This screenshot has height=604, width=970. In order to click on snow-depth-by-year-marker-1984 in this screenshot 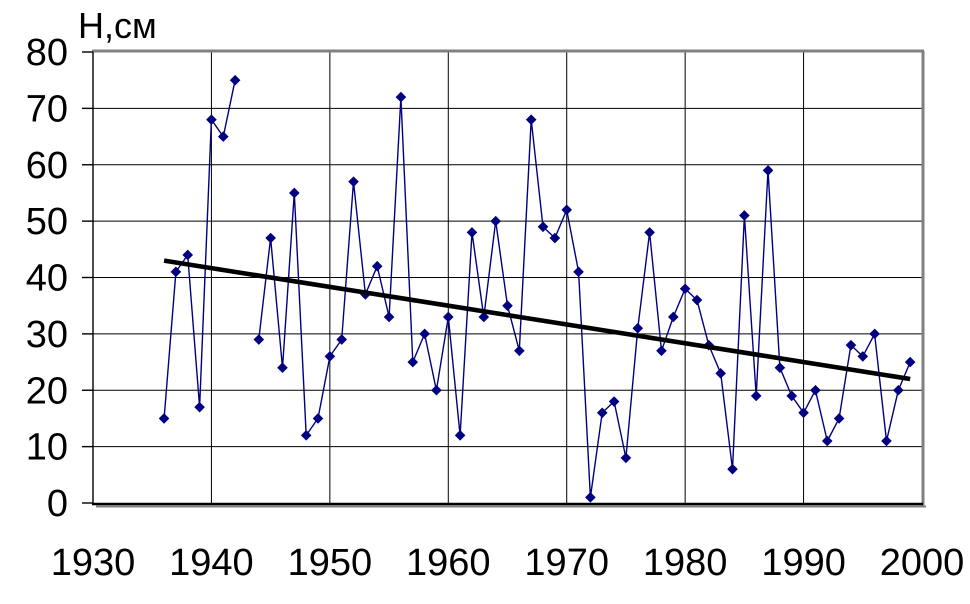, I will do `click(732, 469)`.